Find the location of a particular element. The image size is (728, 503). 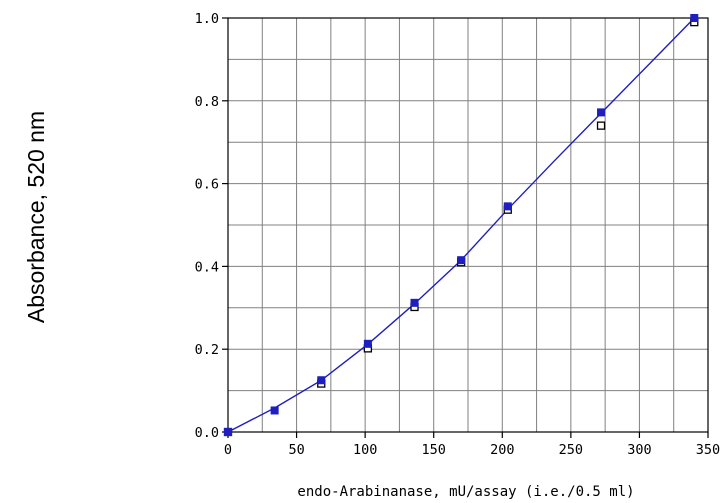

y-tick-label: 0.0 is located at coordinates (207, 433).